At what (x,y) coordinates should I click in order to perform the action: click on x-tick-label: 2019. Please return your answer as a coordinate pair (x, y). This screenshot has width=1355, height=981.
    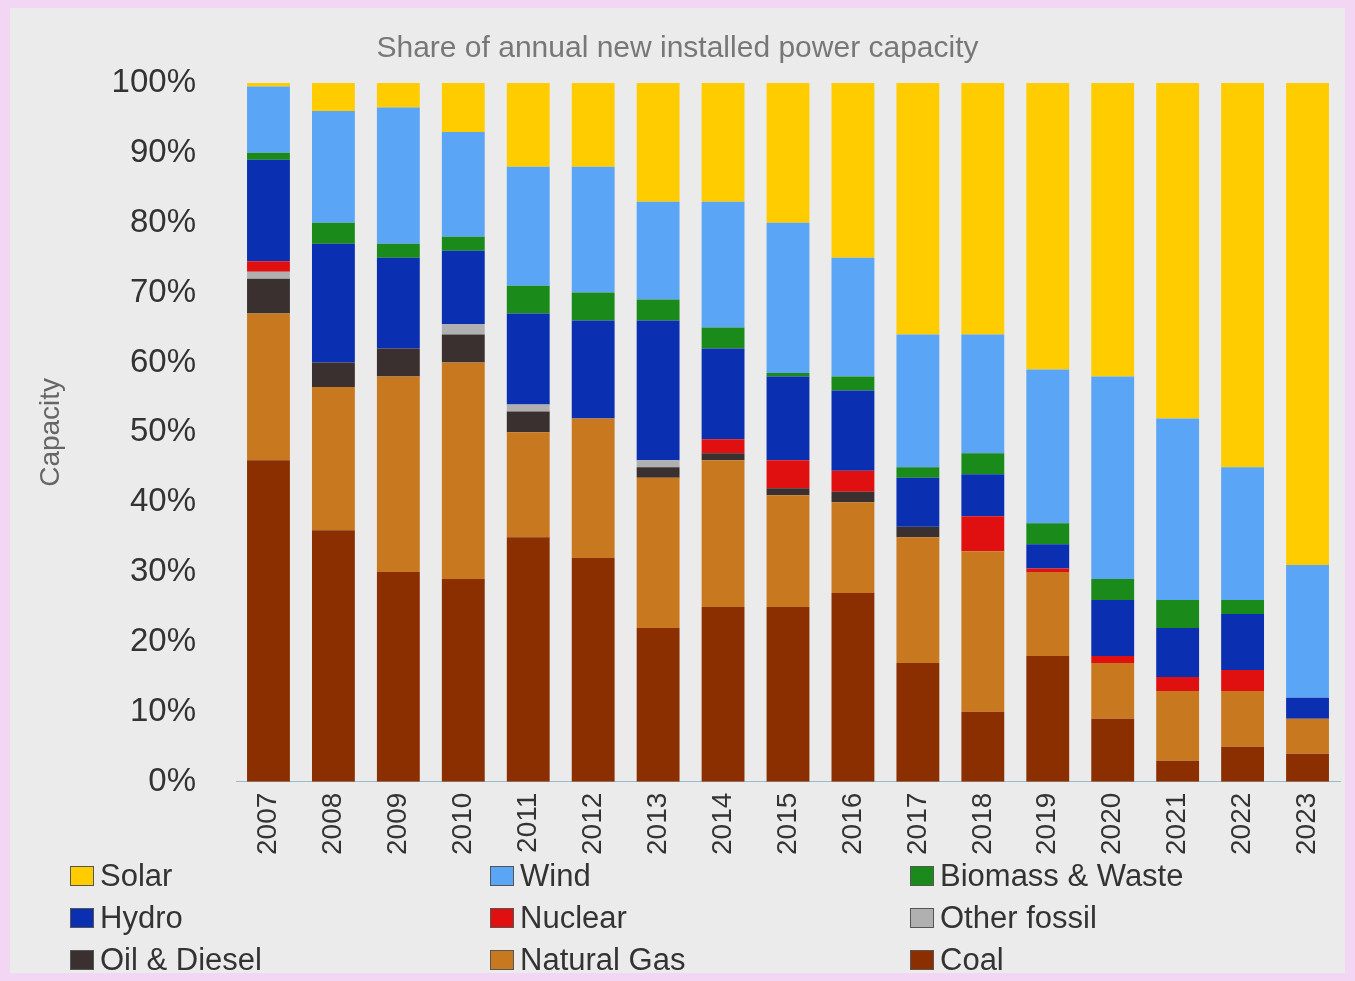
    Looking at the image, I should click on (1046, 824).